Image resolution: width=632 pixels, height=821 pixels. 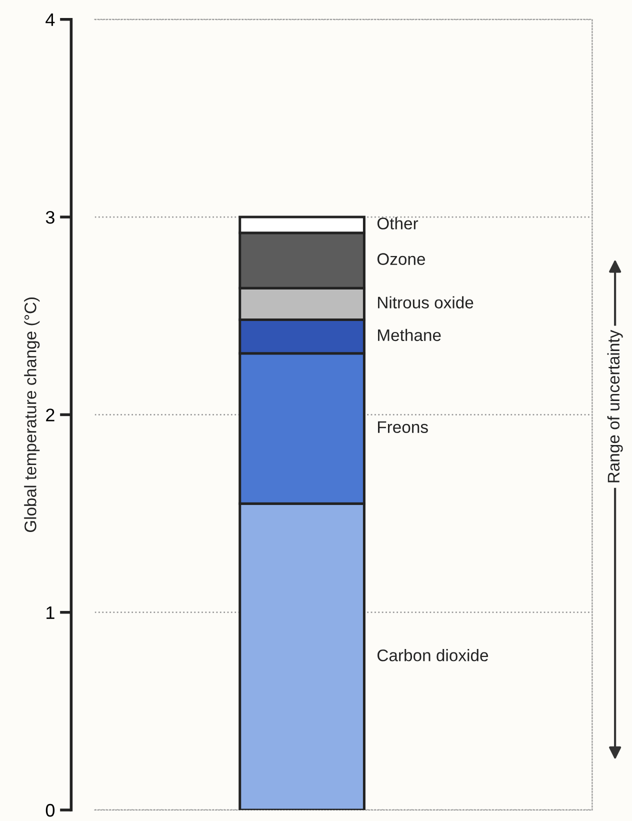 I want to click on series-label: Methane, so click(x=409, y=335).